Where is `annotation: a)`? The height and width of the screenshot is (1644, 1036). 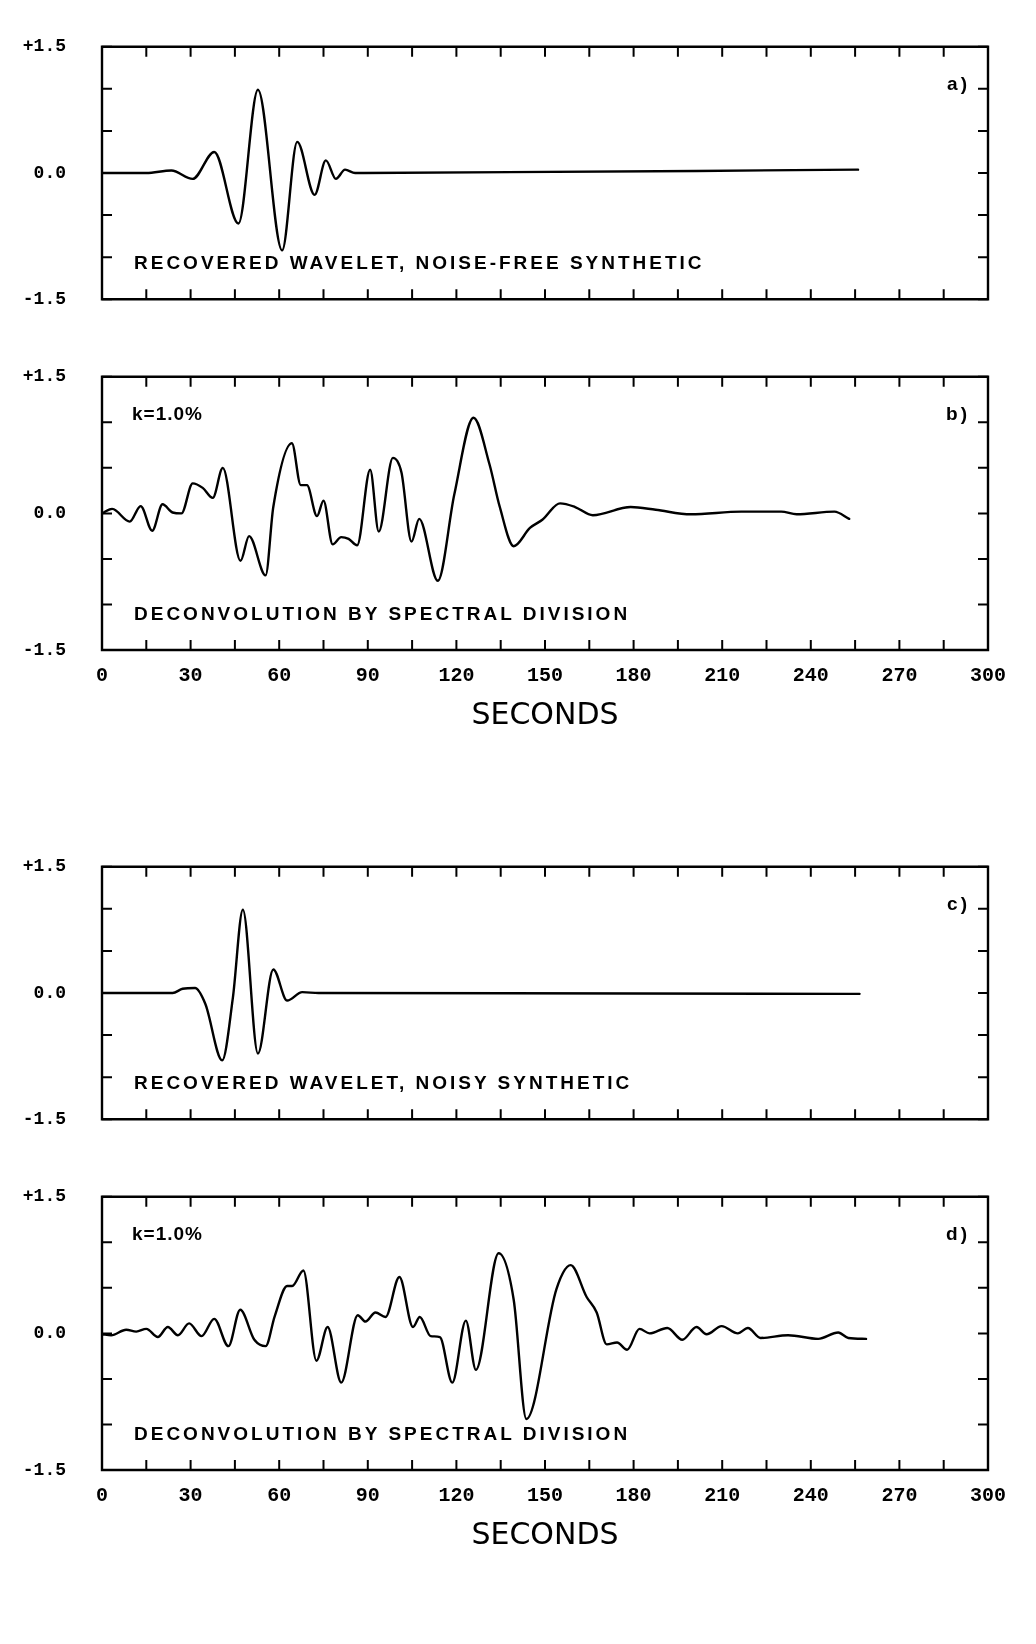
annotation: a) is located at coordinates (958, 83).